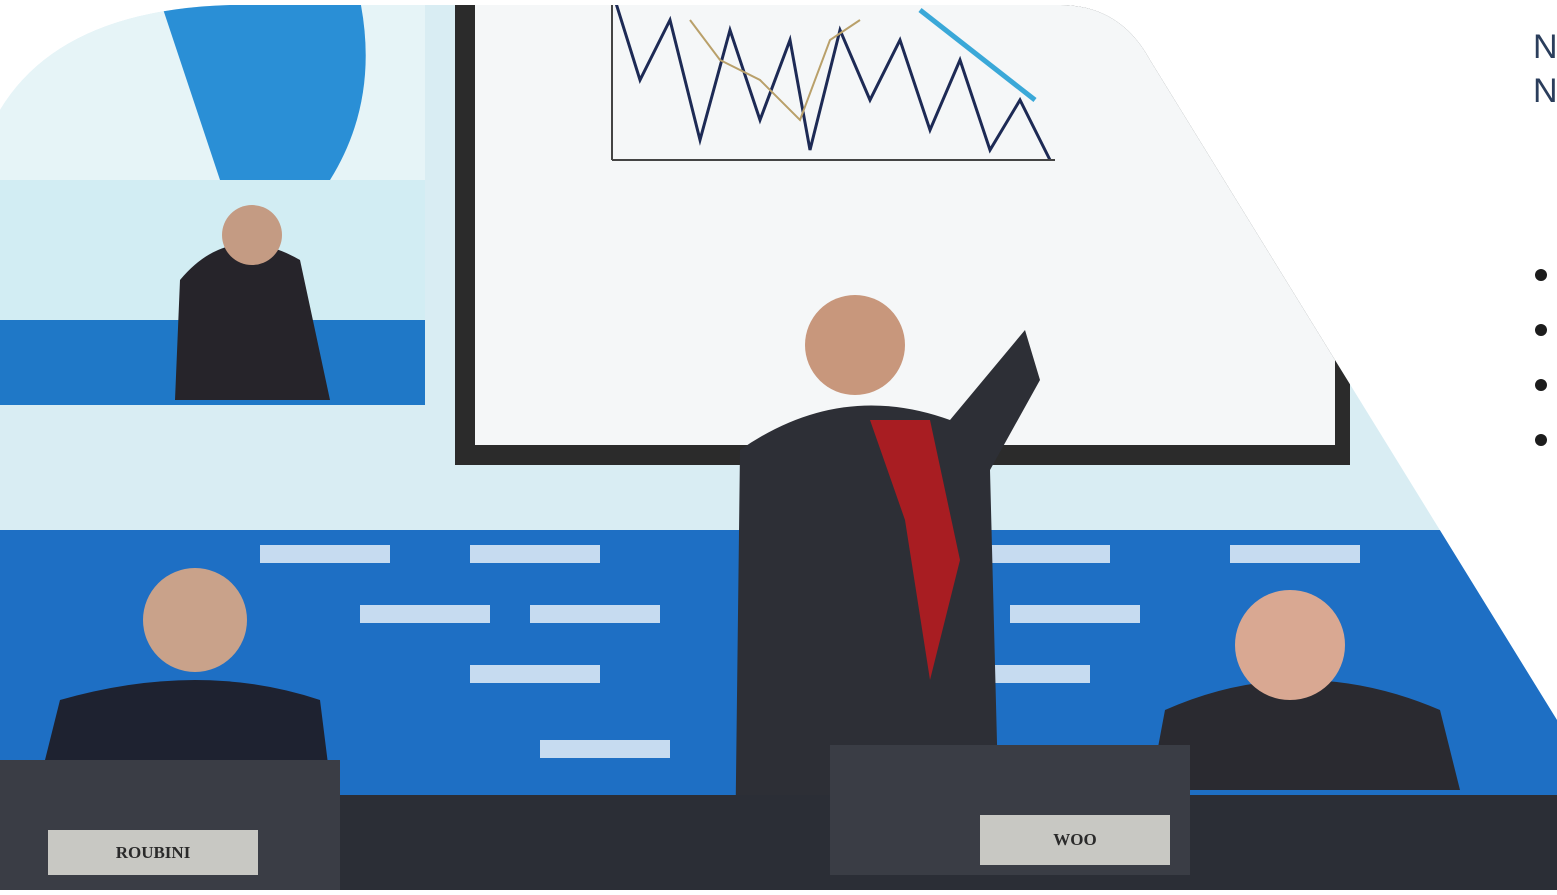 The image size is (1557, 895). What do you see at coordinates (153, 852) in the screenshot?
I see `nameplate: ROUBINI` at bounding box center [153, 852].